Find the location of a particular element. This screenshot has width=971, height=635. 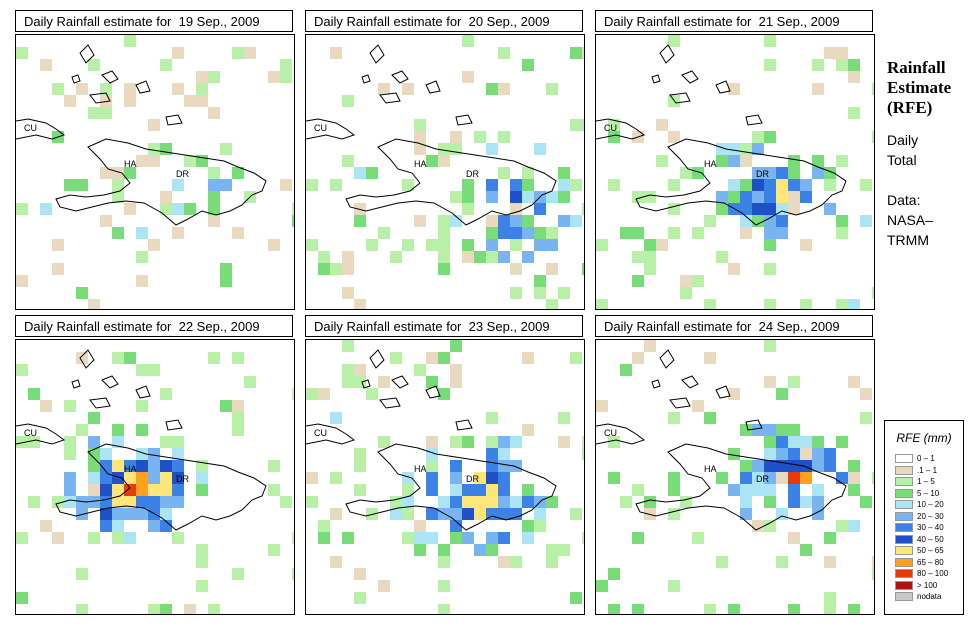

legend-swatch is located at coordinates (904, 504).